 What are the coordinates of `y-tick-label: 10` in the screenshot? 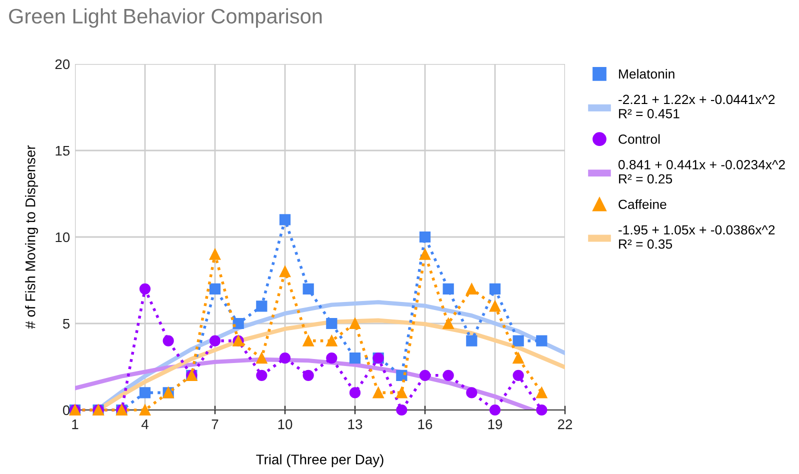 It's located at (63, 237).